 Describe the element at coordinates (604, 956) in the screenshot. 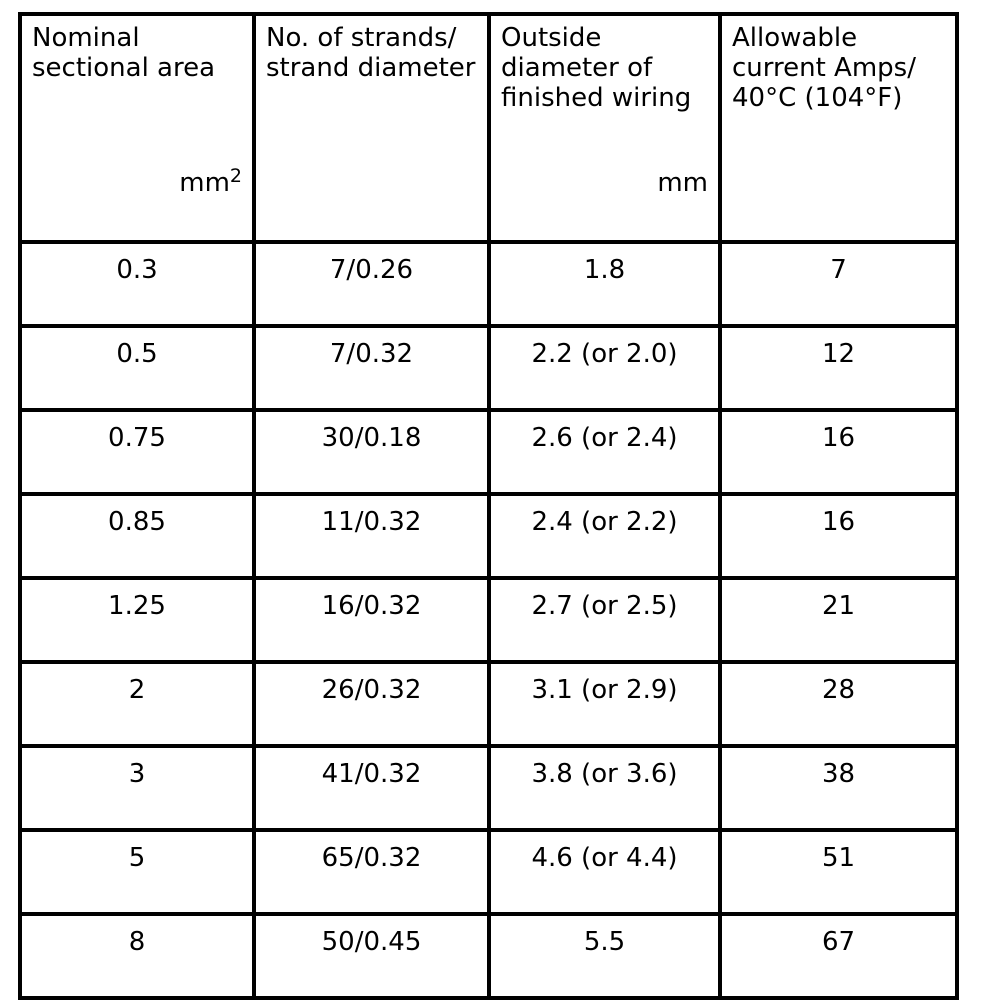

I see `cell-outside-diameter: 5.5` at that location.